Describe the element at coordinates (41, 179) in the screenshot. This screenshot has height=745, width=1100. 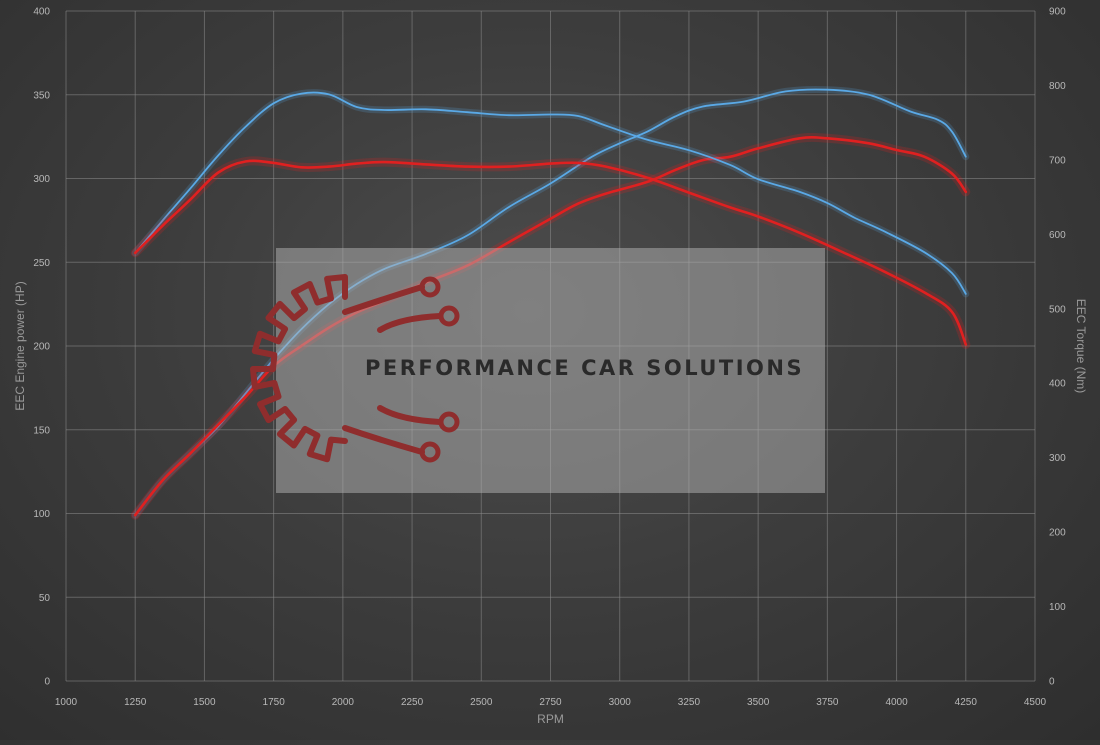
I see `left-tick-label: 300` at that location.